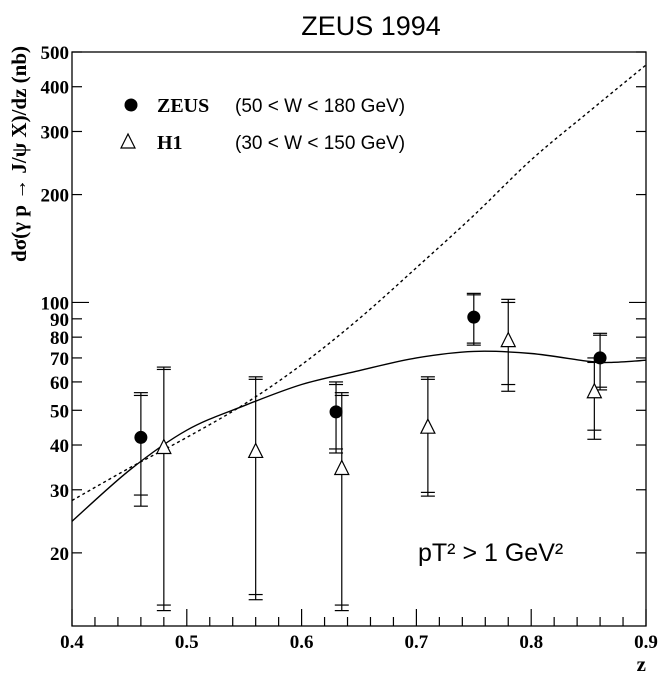 This screenshot has width=662, height=675. What do you see at coordinates (19, 154) in the screenshot?
I see `y-axis-label: dσ(γ p → J/ψ X)/dz (nb)` at bounding box center [19, 154].